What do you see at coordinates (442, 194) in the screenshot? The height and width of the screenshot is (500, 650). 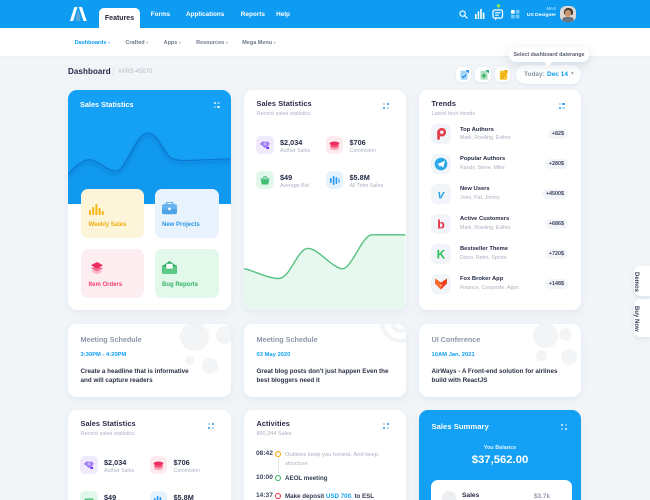 I see `svg-text: v` at bounding box center [442, 194].